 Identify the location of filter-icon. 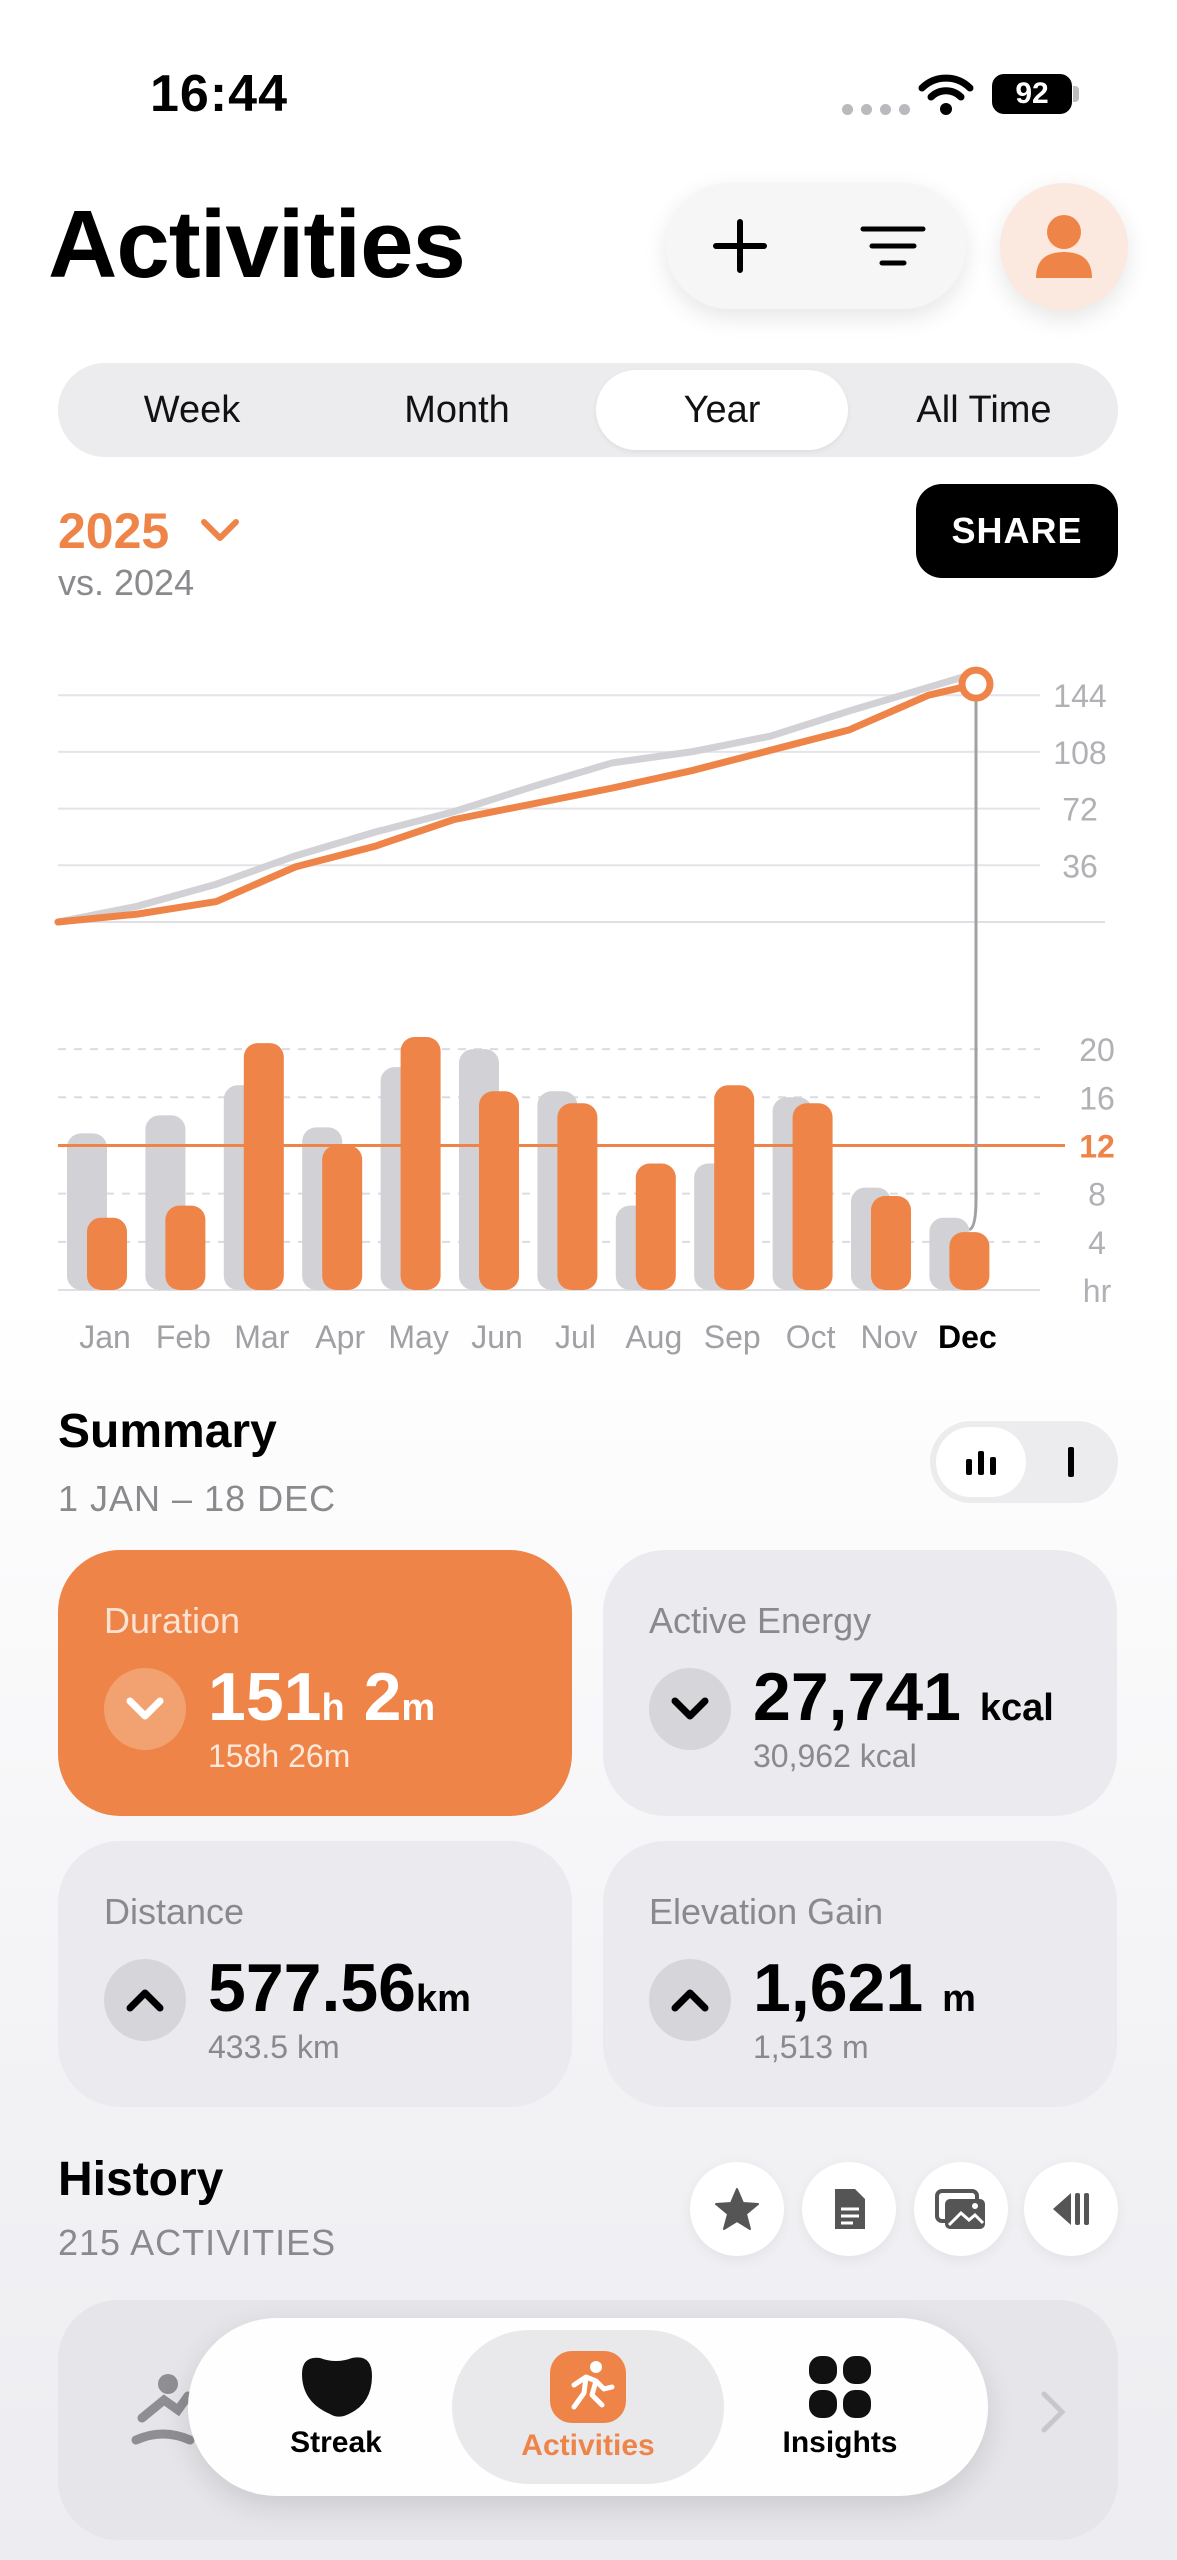
(893, 246).